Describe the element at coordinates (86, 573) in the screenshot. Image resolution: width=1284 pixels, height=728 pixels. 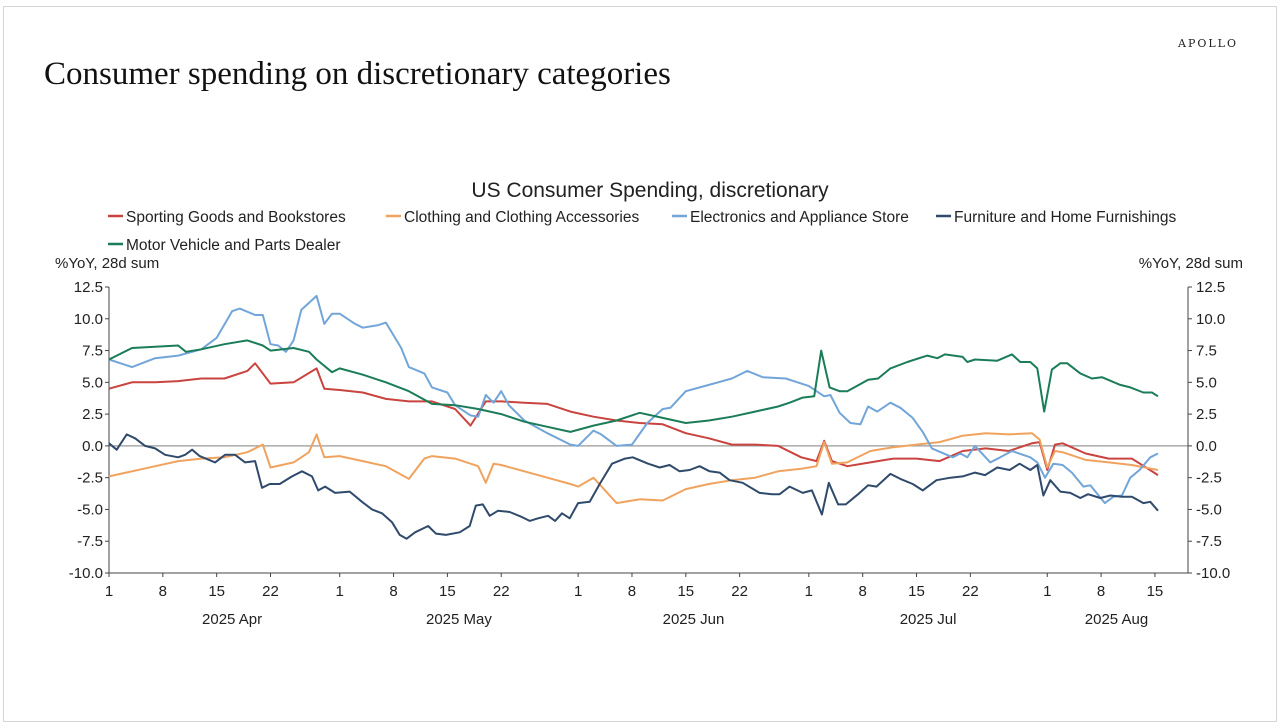
I see `y-tick-label-left: -10.0` at that location.